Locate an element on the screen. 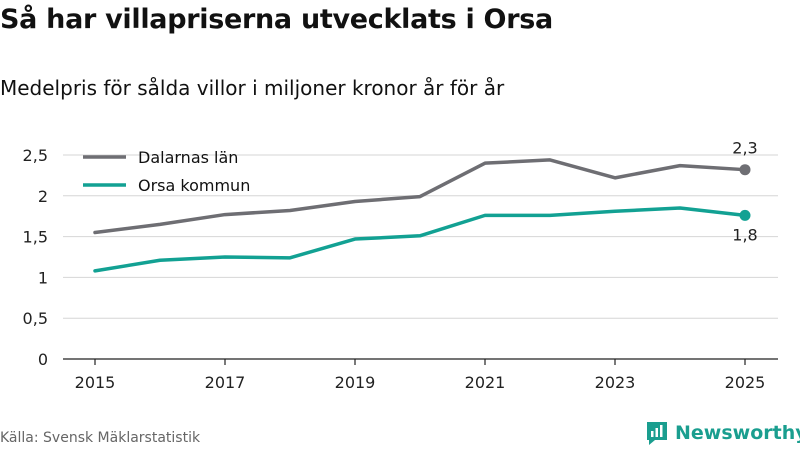 This screenshot has width=800, height=450. legend-label-orsa: Orsa kommun is located at coordinates (194, 185).